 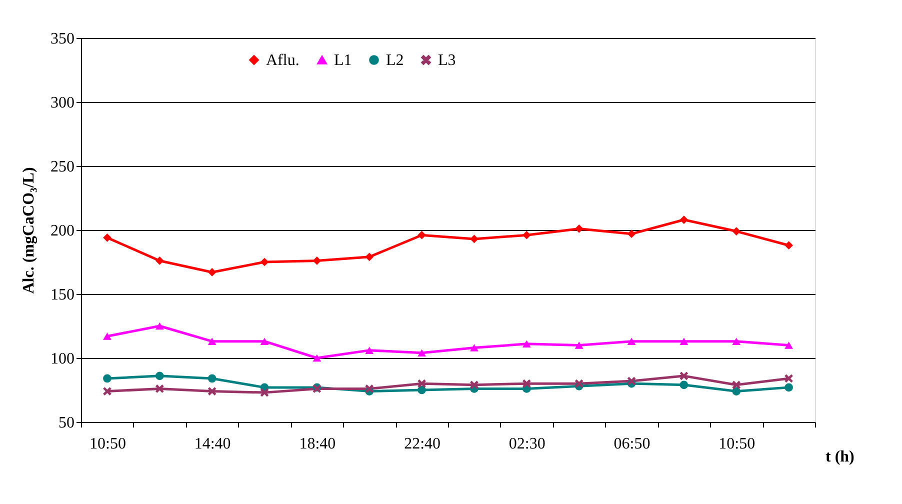 I want to click on x-axis-title: t (h), so click(x=840, y=457).